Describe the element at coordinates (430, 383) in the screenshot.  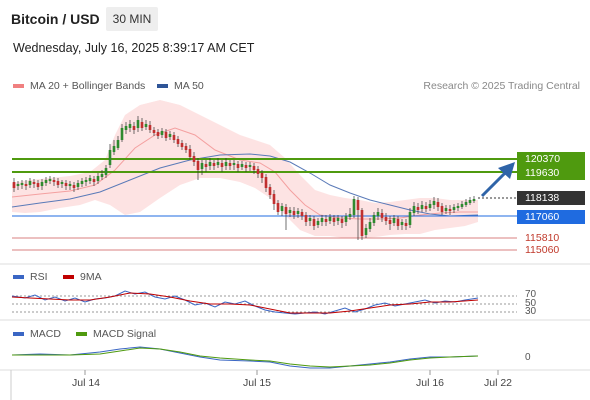
I see `x-label-jul16: Jul 16` at that location.